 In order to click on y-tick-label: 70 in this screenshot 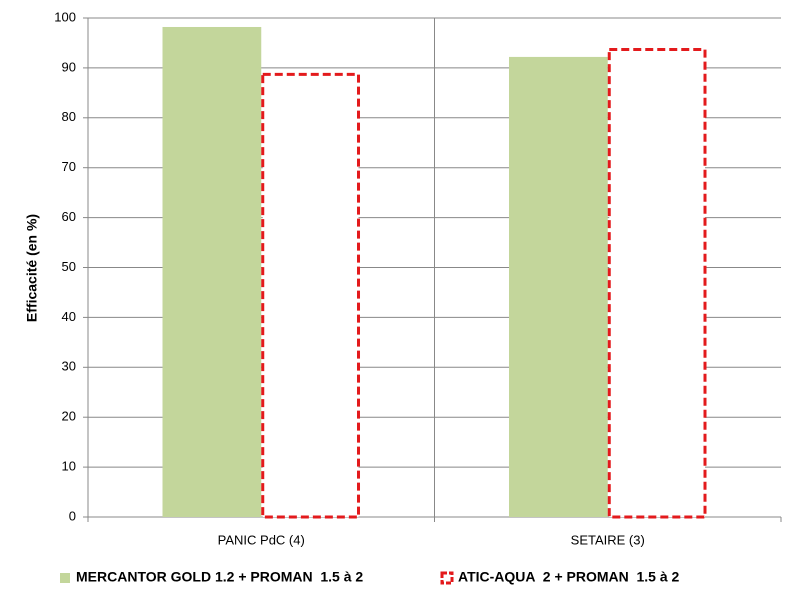, I will do `click(69, 166)`.